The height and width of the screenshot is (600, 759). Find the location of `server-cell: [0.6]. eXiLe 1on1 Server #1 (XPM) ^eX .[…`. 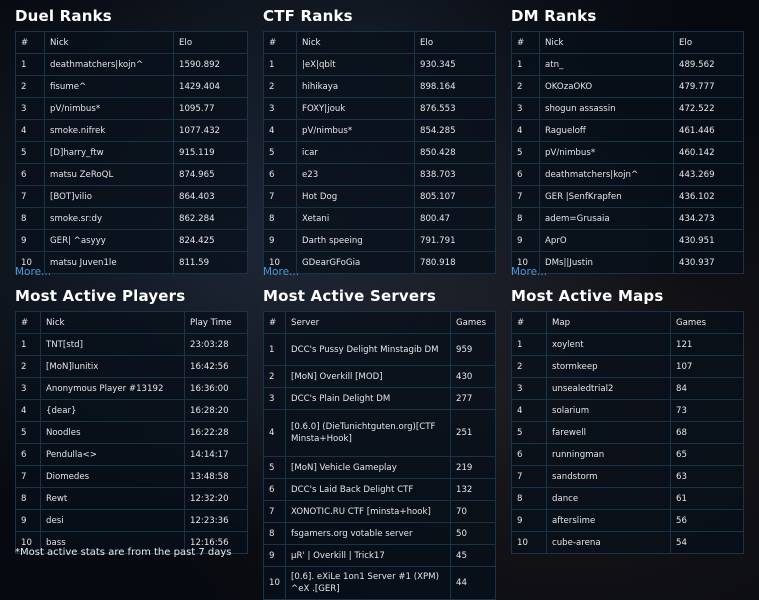

server-cell: [0.6]. eXiLe 1on1 Server #1 (XPM) ^eX .[… is located at coordinates (368, 583).